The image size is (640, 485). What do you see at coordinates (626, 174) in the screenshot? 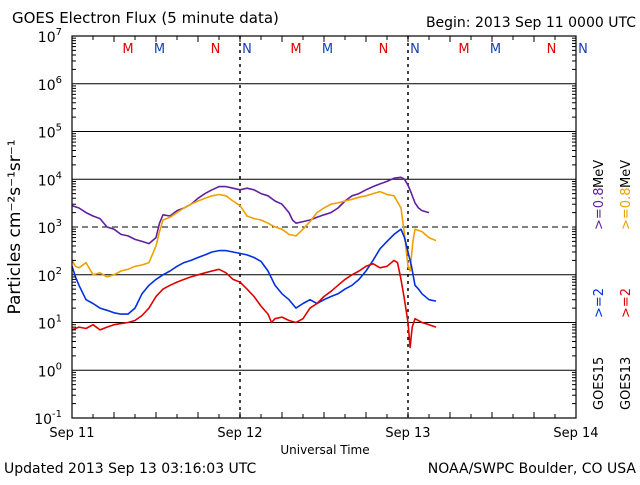
I see `legend-mev-goes13: MeV` at bounding box center [626, 174].